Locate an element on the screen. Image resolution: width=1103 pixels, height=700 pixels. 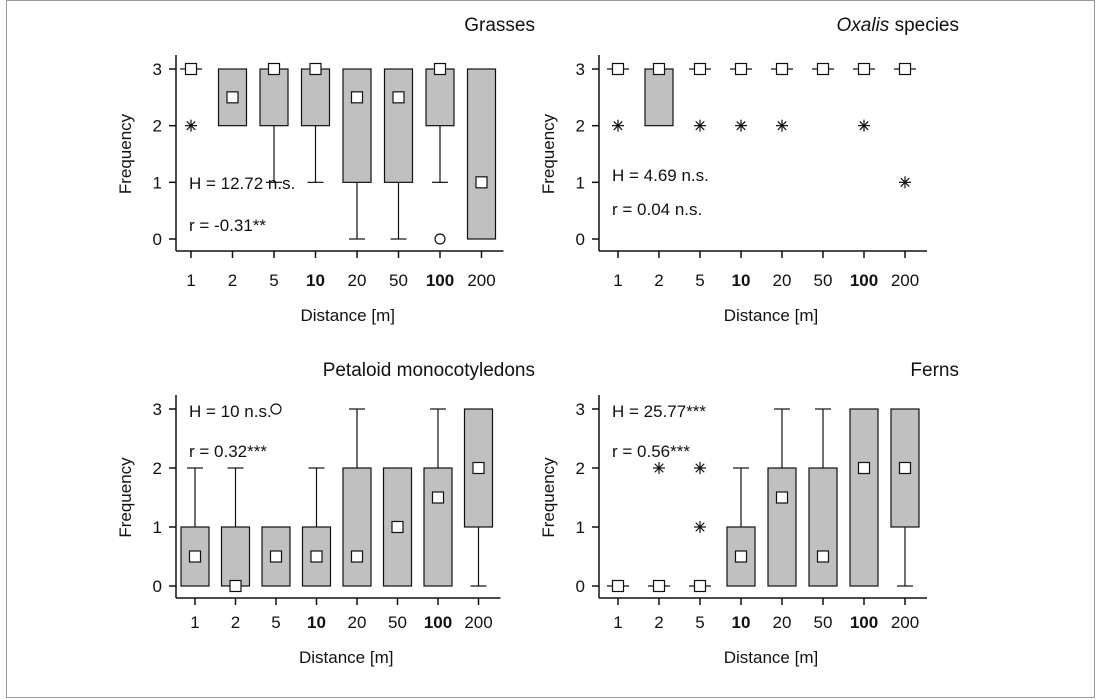
chart-title: Oxalis species is located at coordinates (898, 25).